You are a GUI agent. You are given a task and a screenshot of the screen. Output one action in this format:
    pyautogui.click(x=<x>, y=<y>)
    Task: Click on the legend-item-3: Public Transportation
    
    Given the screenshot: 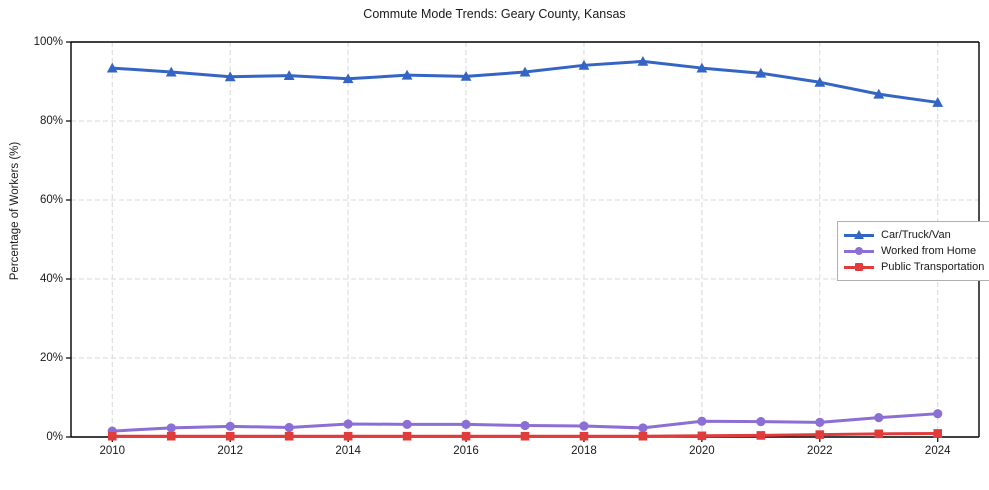 What is the action you would take?
    pyautogui.click(x=914, y=267)
    